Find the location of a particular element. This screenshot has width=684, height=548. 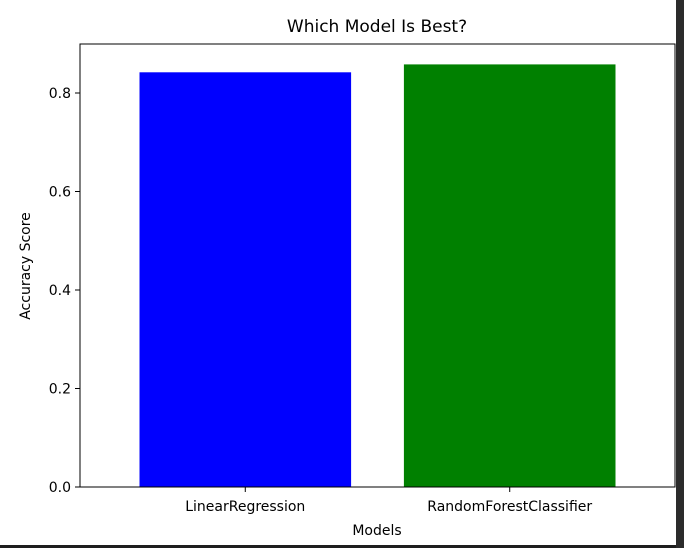

scrollbar-track is located at coordinates (680, 274).